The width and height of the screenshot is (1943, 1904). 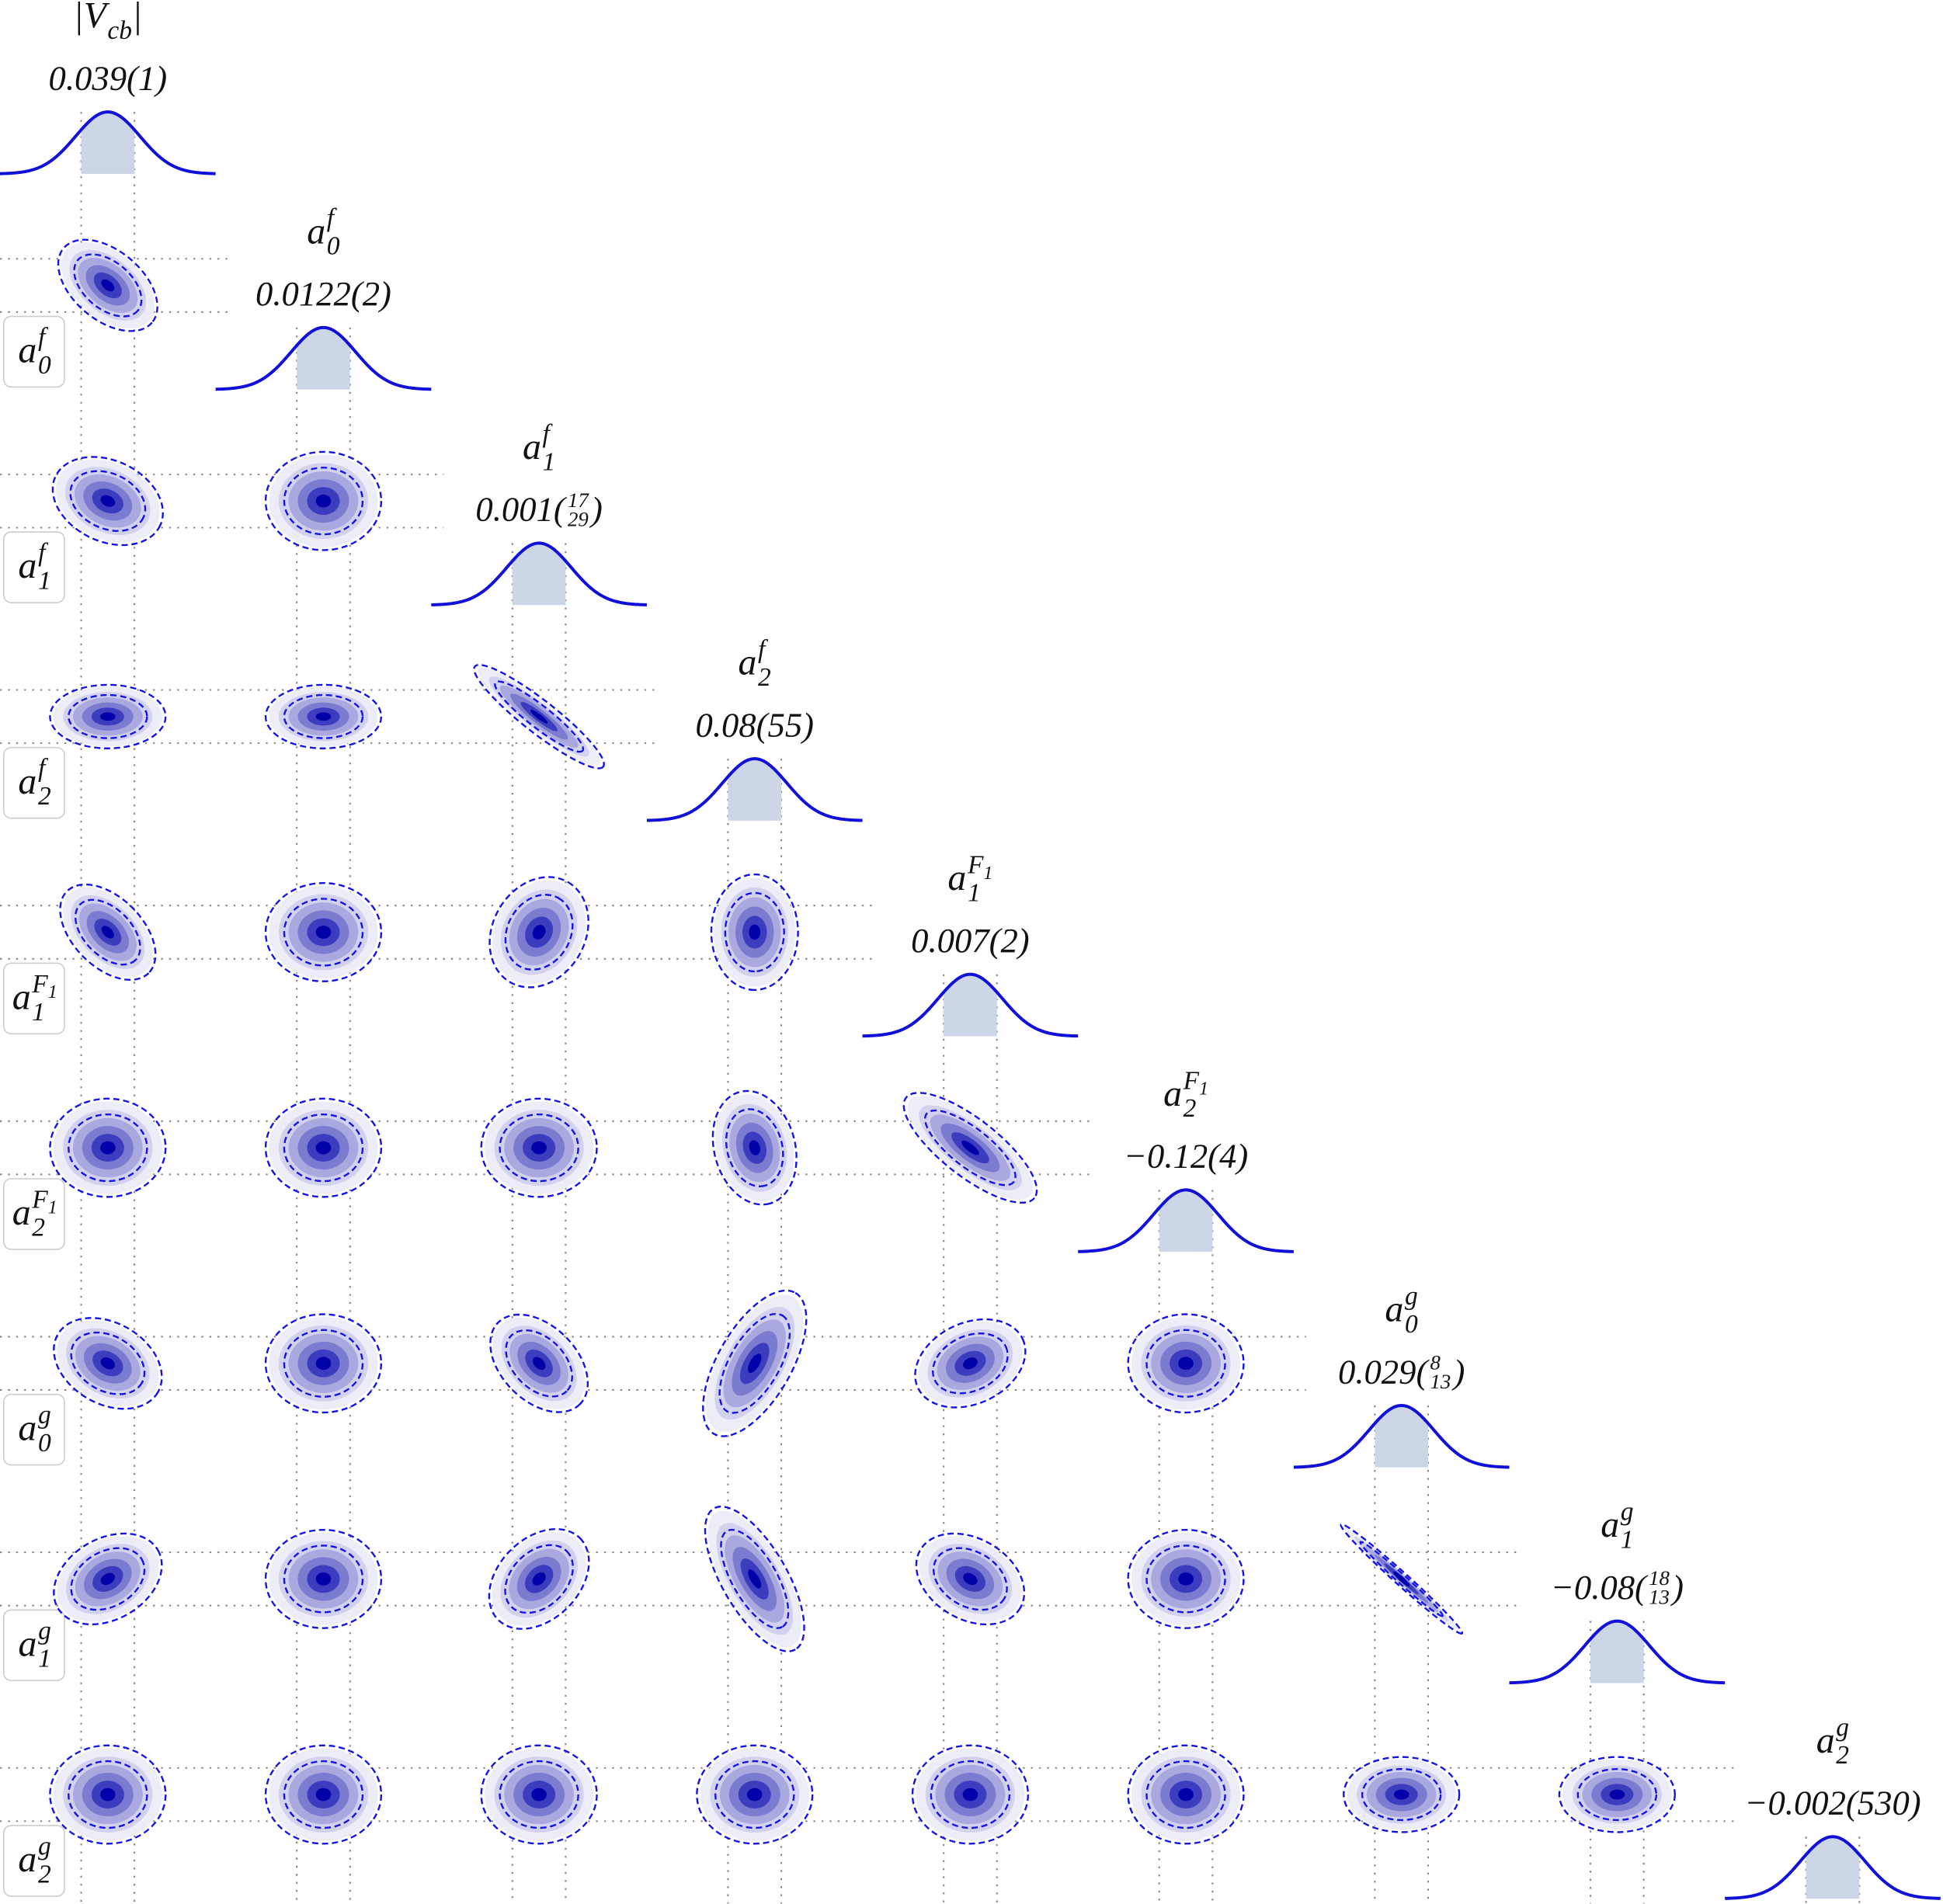 What do you see at coordinates (975, 865) in the screenshot?
I see `label-part: F` at bounding box center [975, 865].